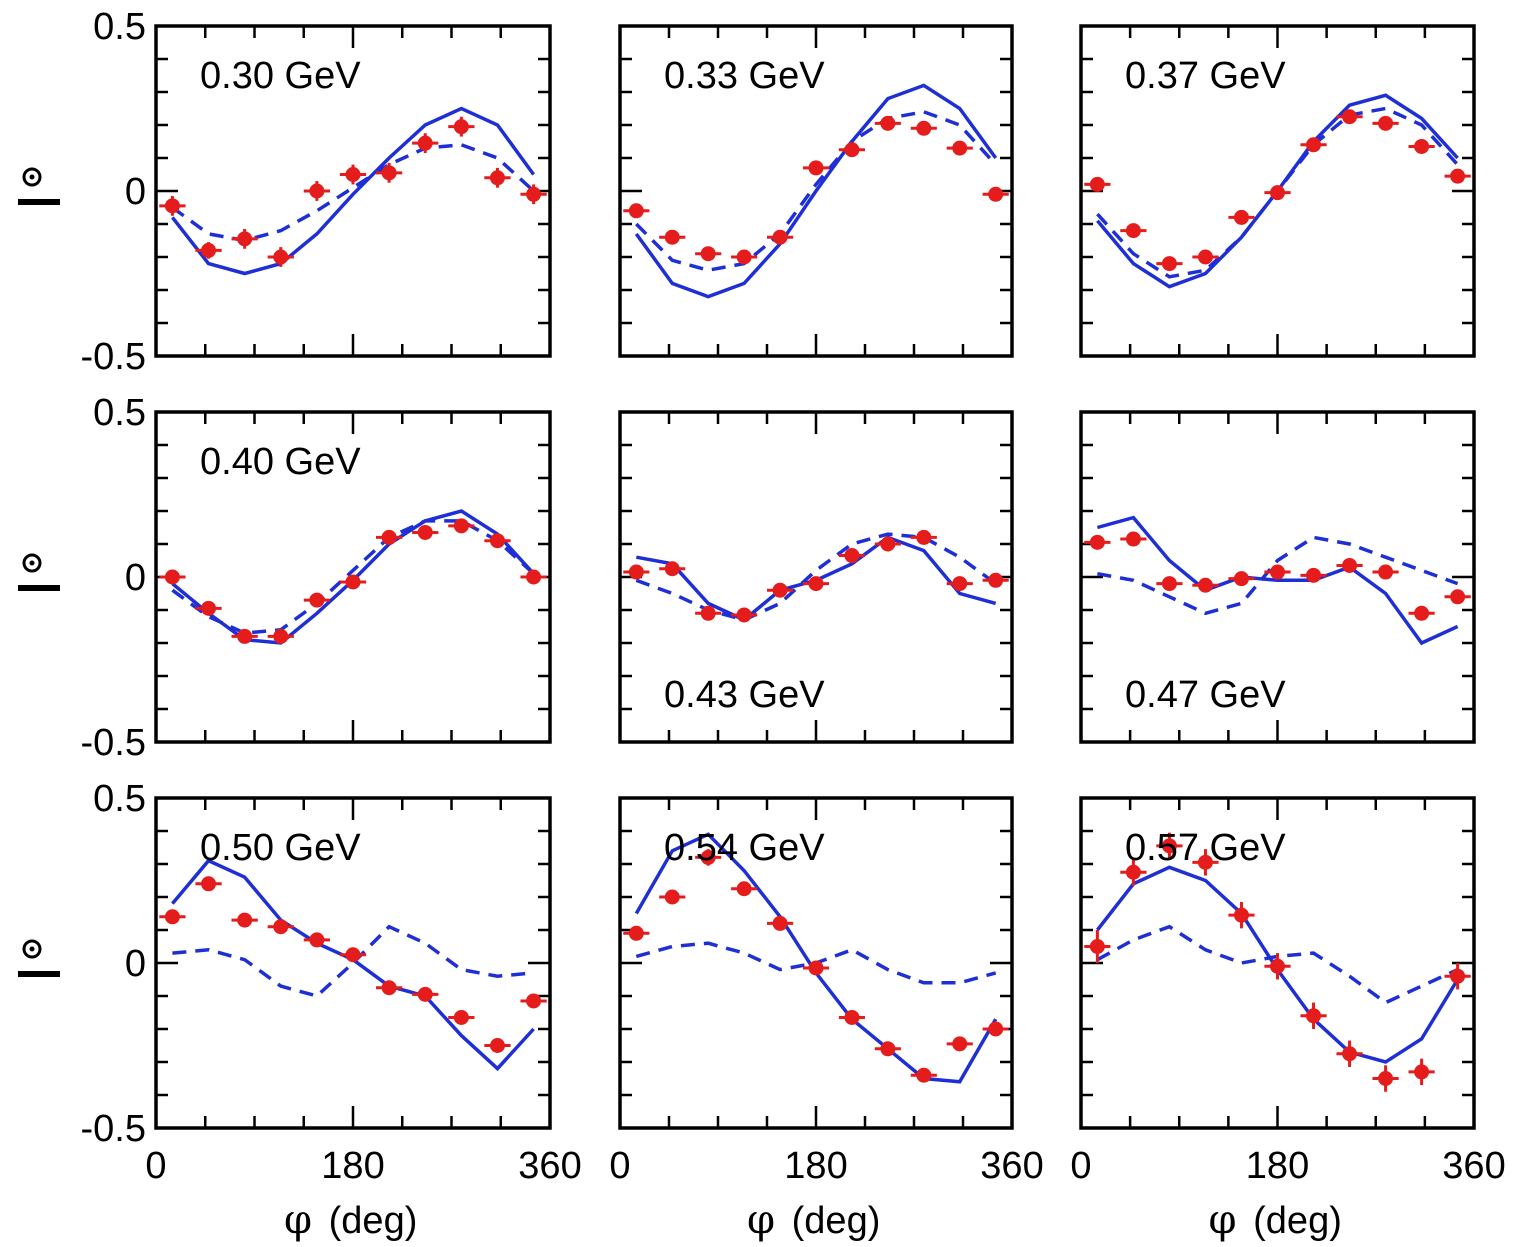  I want to click on y-tick-label: -0.5, so click(113, 357).